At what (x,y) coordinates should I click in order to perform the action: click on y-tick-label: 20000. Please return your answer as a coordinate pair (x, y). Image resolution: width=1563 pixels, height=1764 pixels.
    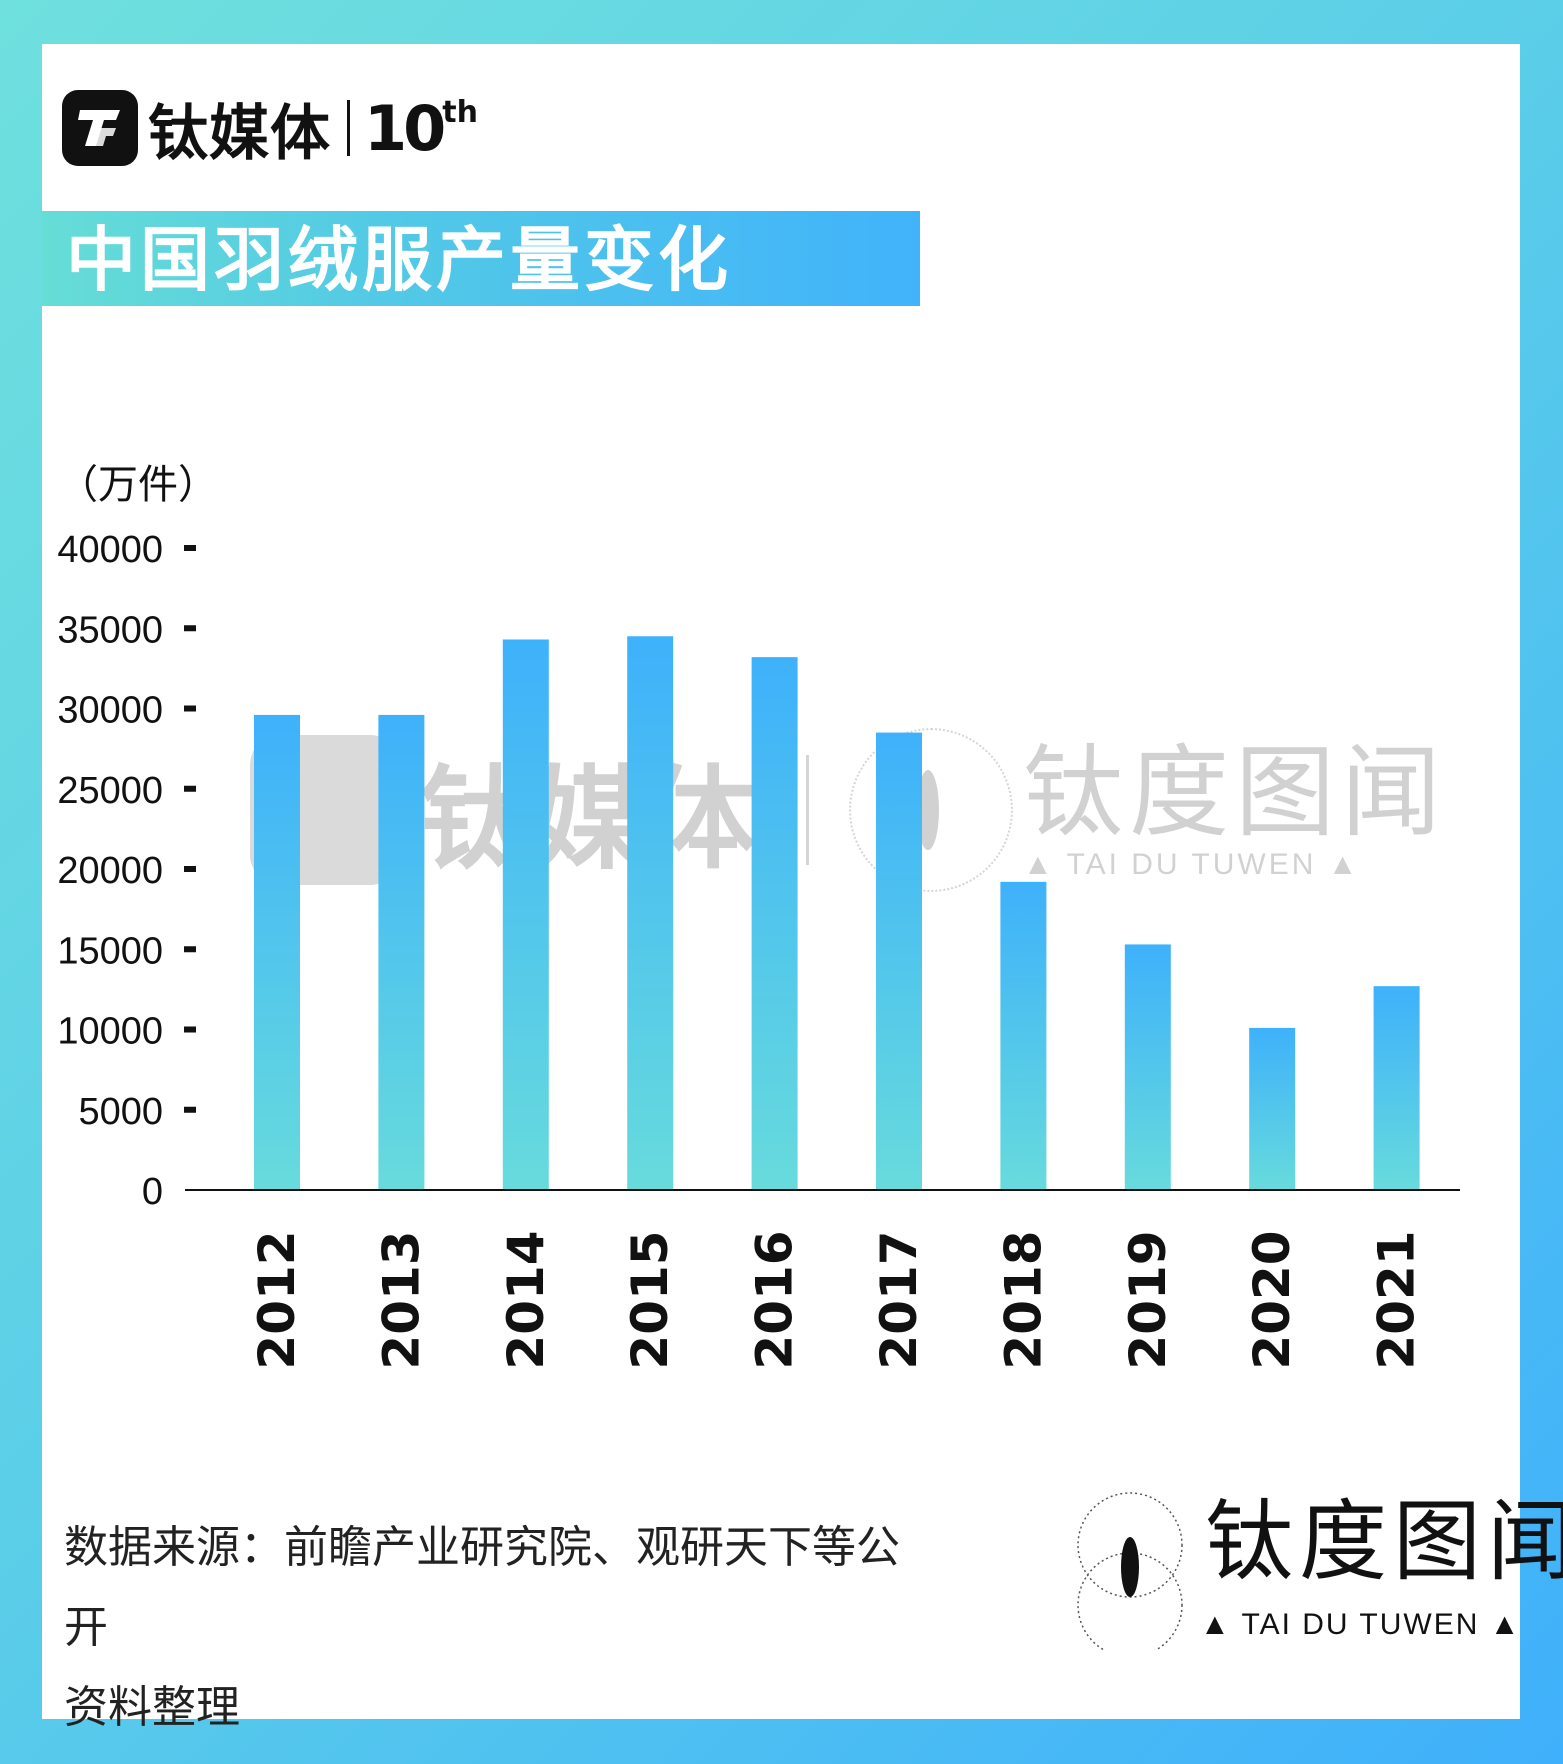
    Looking at the image, I should click on (110, 871).